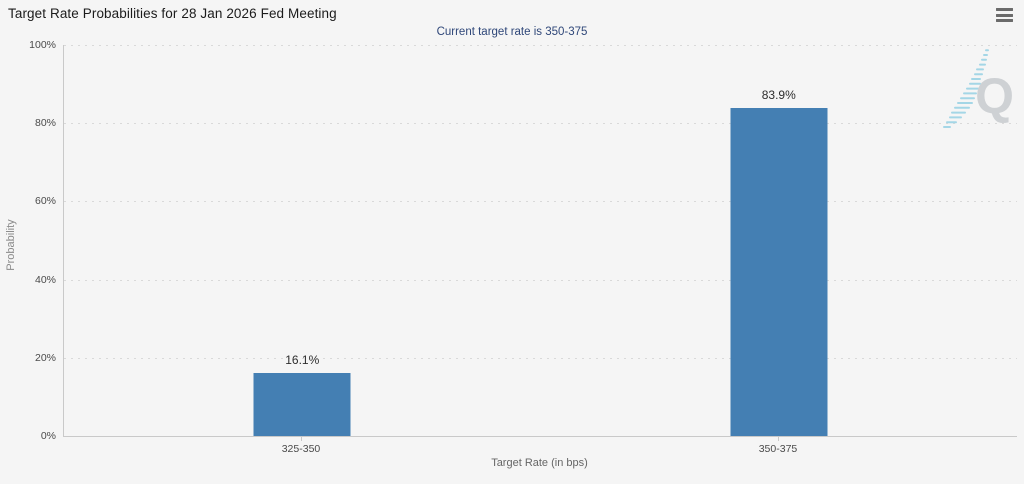 This screenshot has width=1024, height=484. I want to click on chart-subtitle: Current target rate is 350-375, so click(512, 32).